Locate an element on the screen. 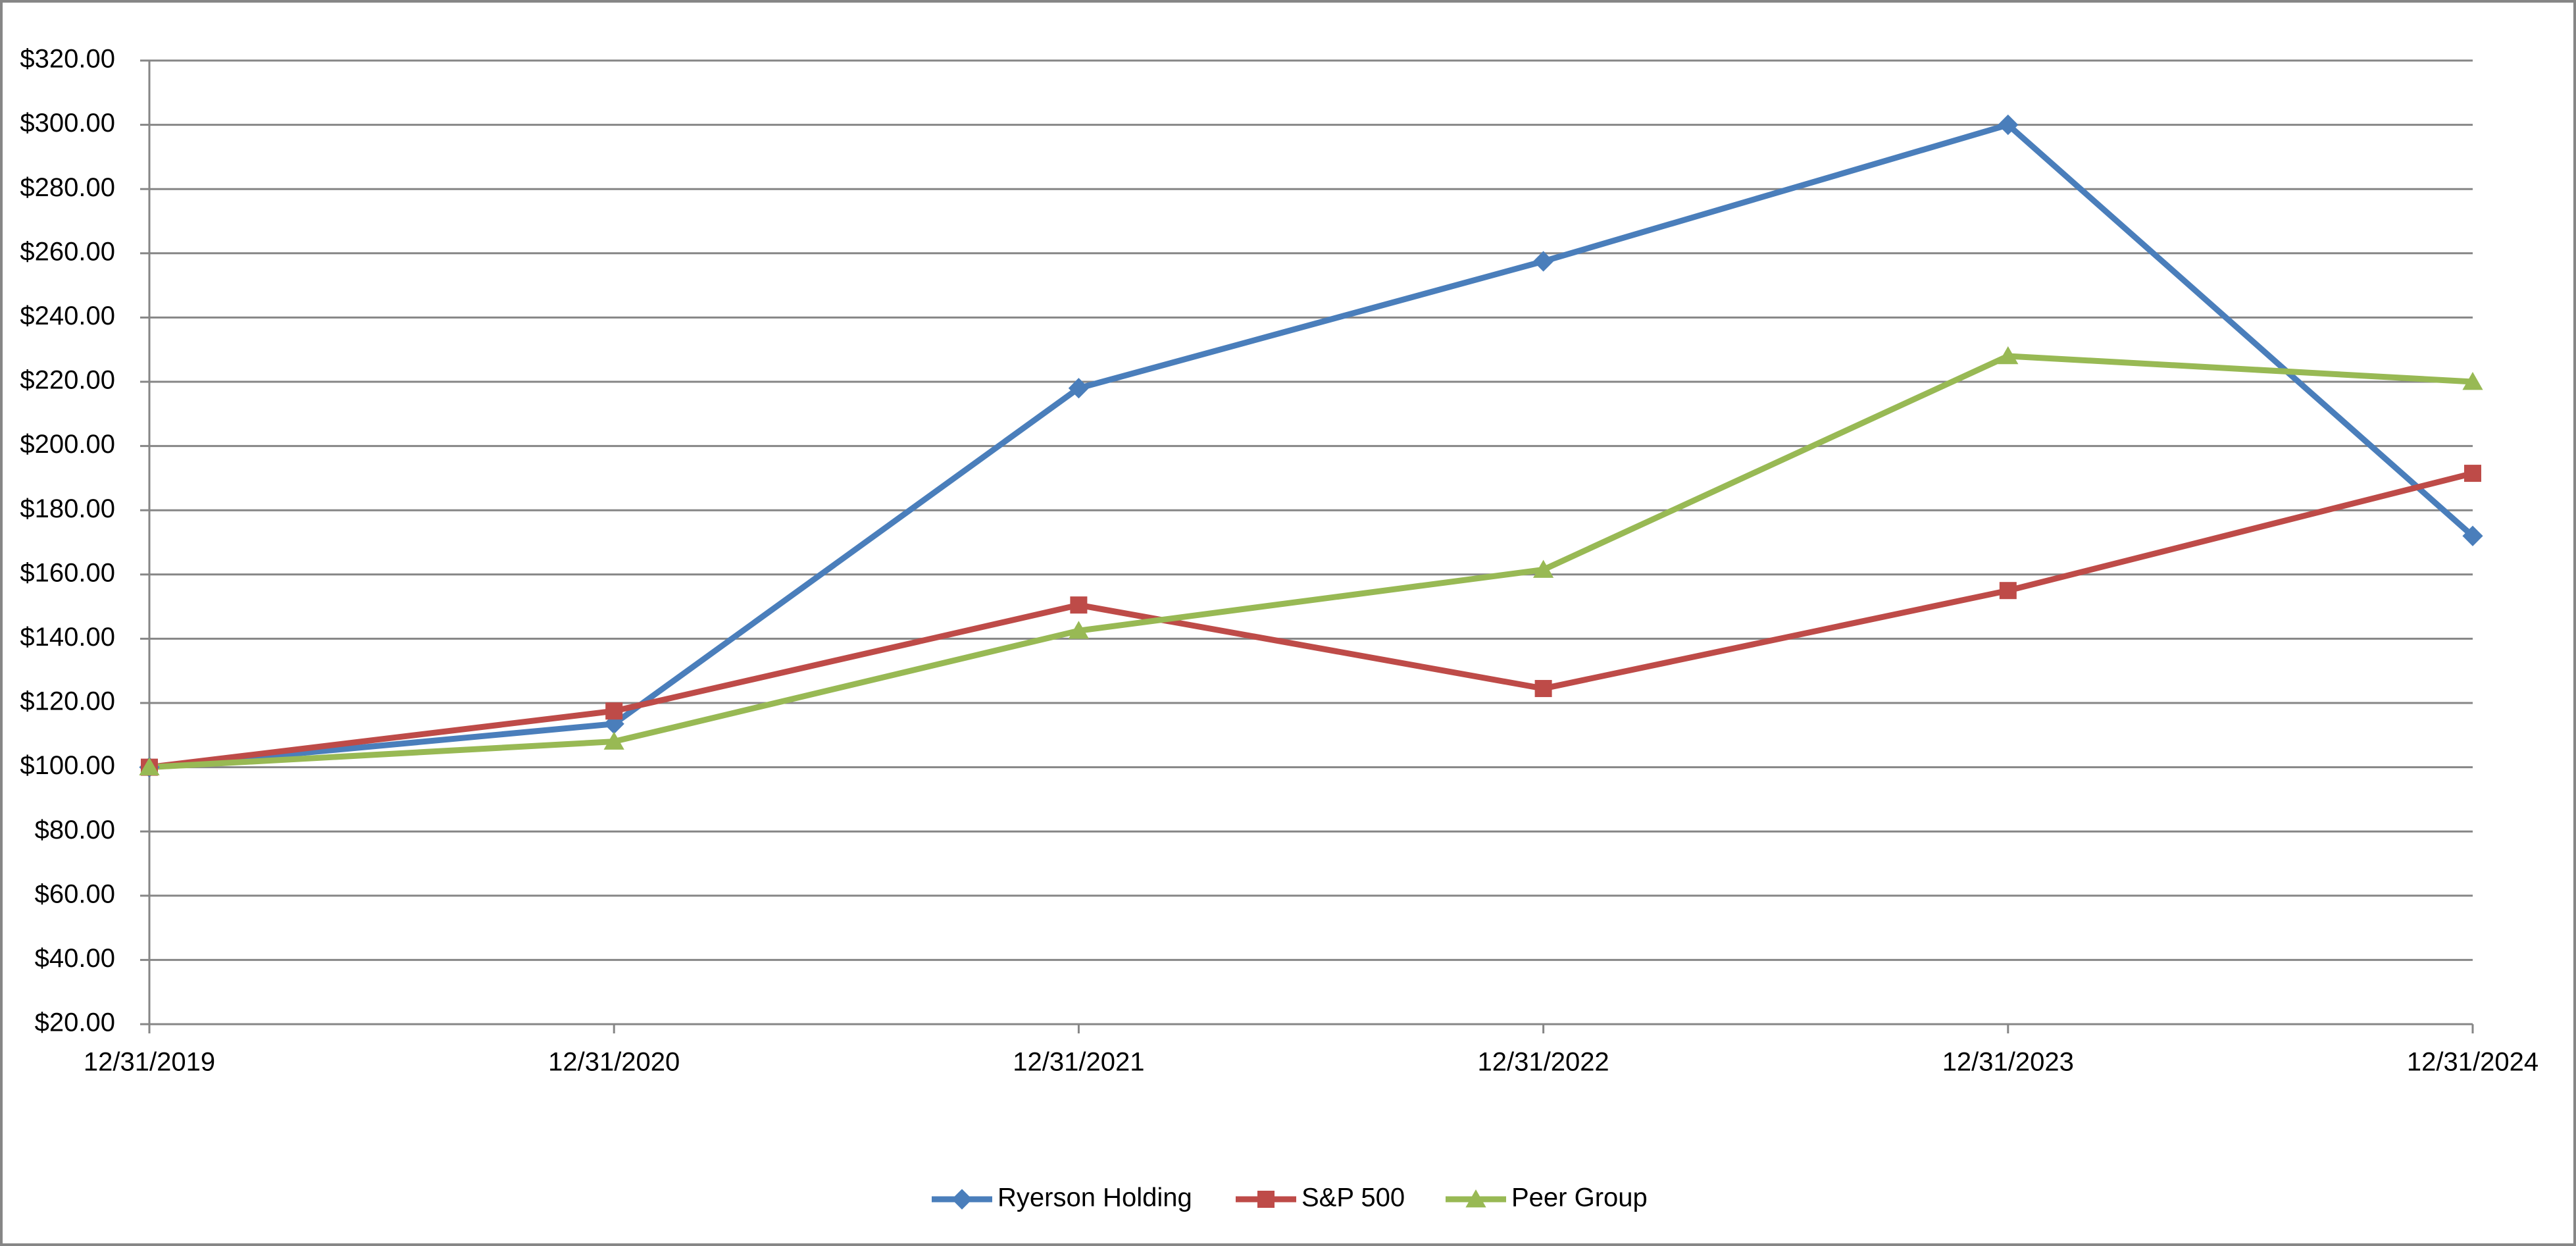  legend-label: Peer Group is located at coordinates (1579, 1197).